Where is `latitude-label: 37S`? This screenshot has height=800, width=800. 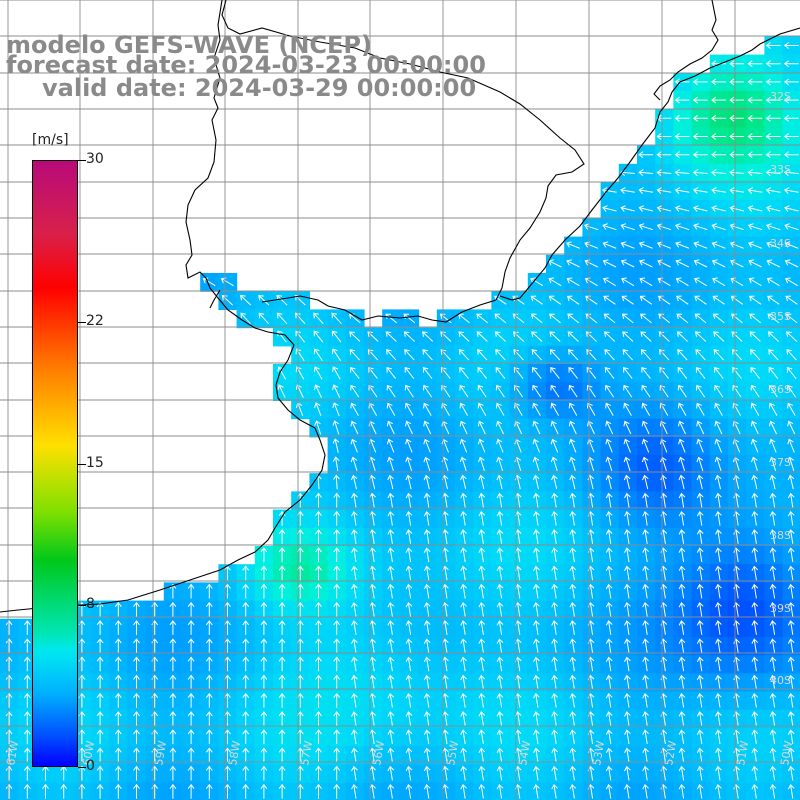
latitude-label: 37S is located at coordinates (780, 462).